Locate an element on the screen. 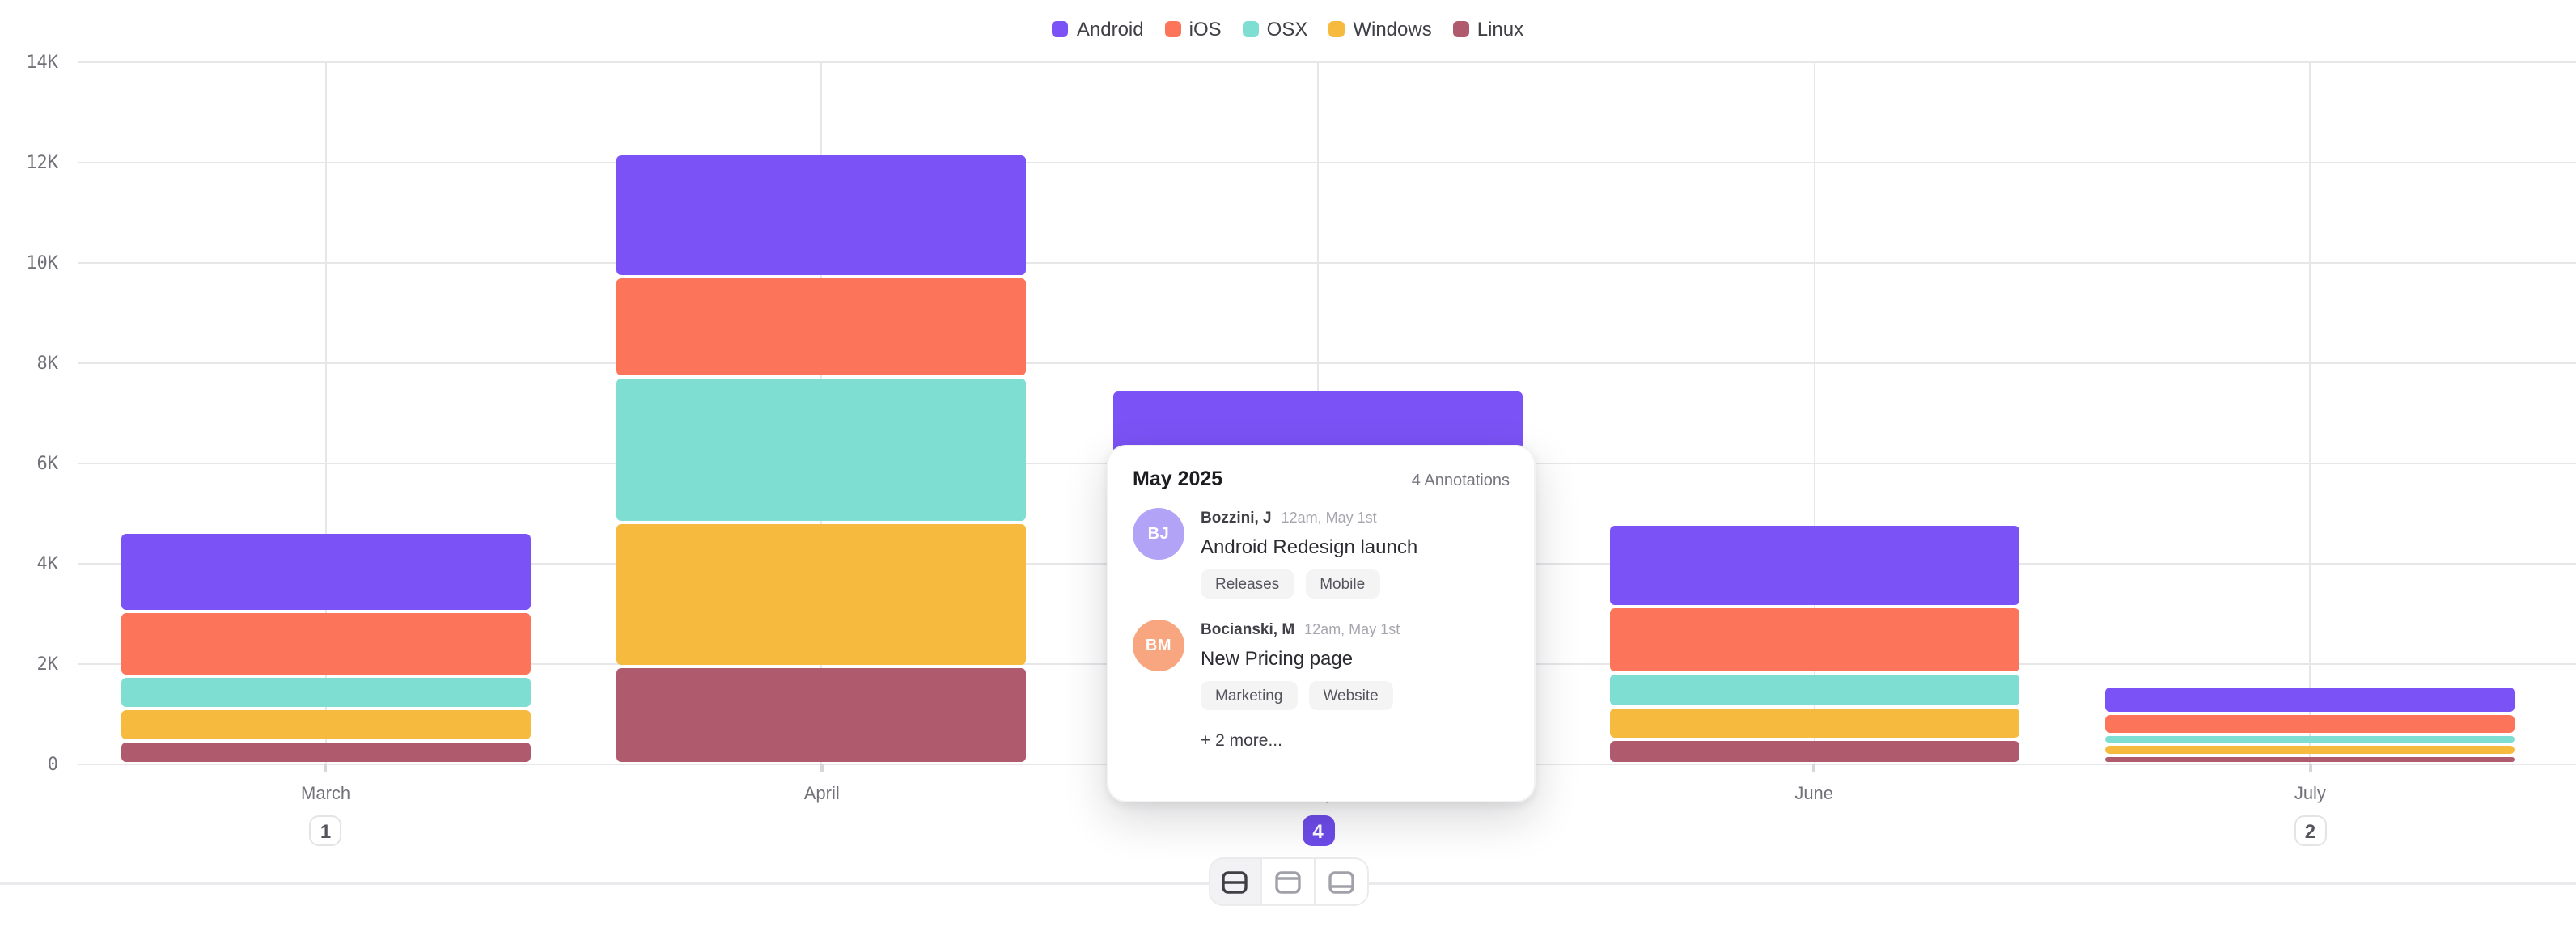 Image resolution: width=2576 pixels, height=948 pixels. y-axis-tick-label: 6K is located at coordinates (47, 463).